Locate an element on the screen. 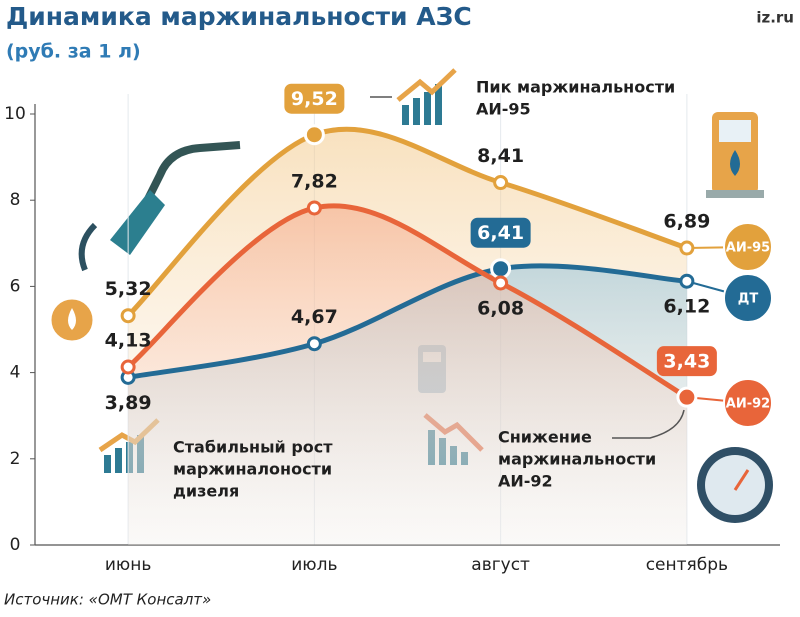 The width and height of the screenshot is (800, 617). y-tick-label: 2 is located at coordinates (15, 459).